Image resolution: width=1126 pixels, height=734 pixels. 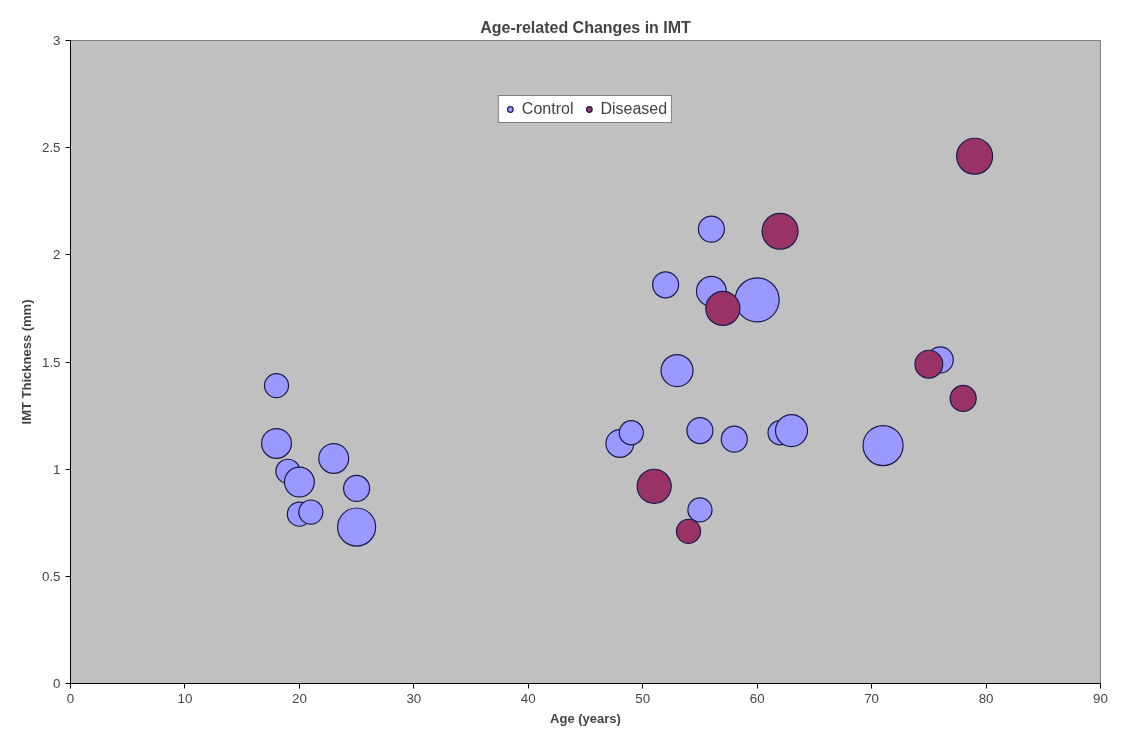 I want to click on x-tick-label: 30, so click(x=414, y=698).